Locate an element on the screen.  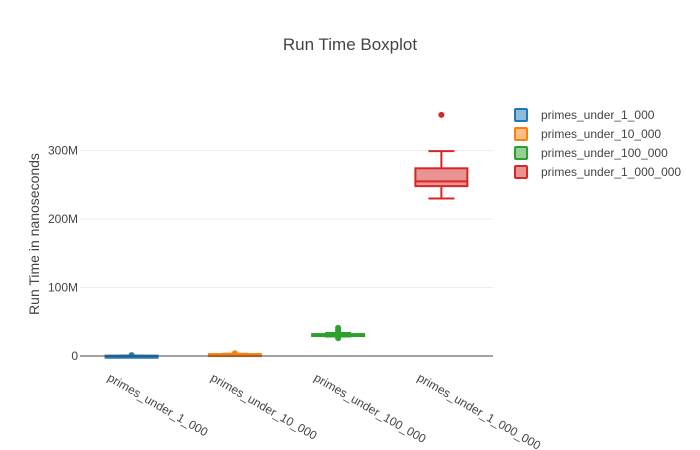
y-tick-labels: 0 100M 200M 300M is located at coordinates (63, 254).